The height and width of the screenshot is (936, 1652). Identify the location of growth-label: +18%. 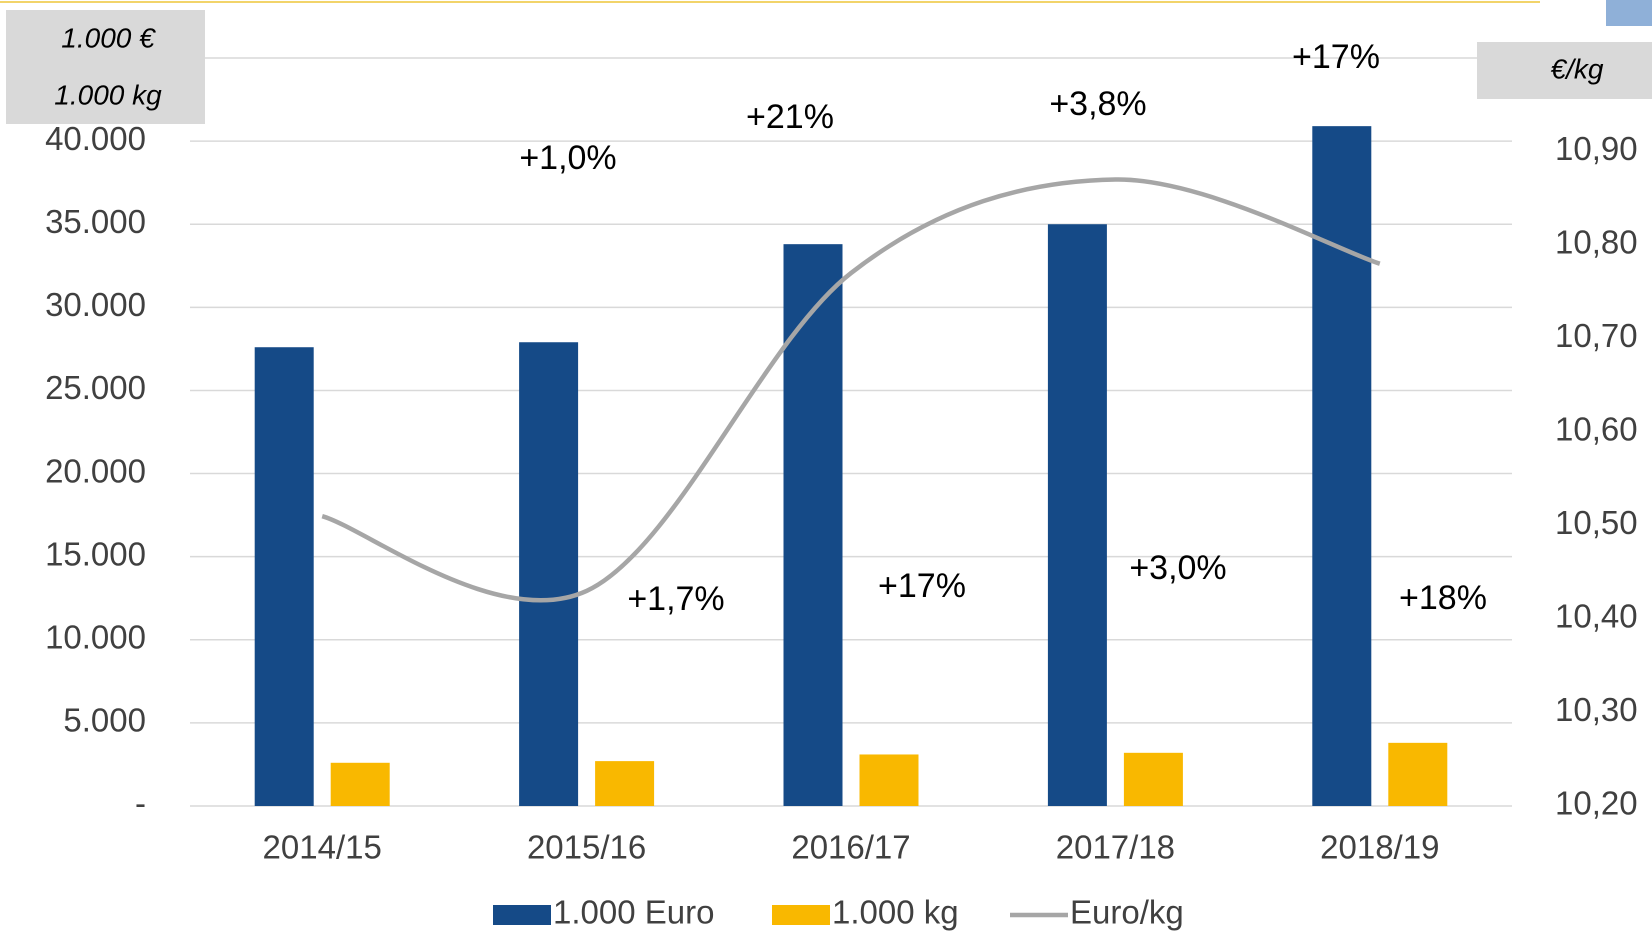
(1443, 598).